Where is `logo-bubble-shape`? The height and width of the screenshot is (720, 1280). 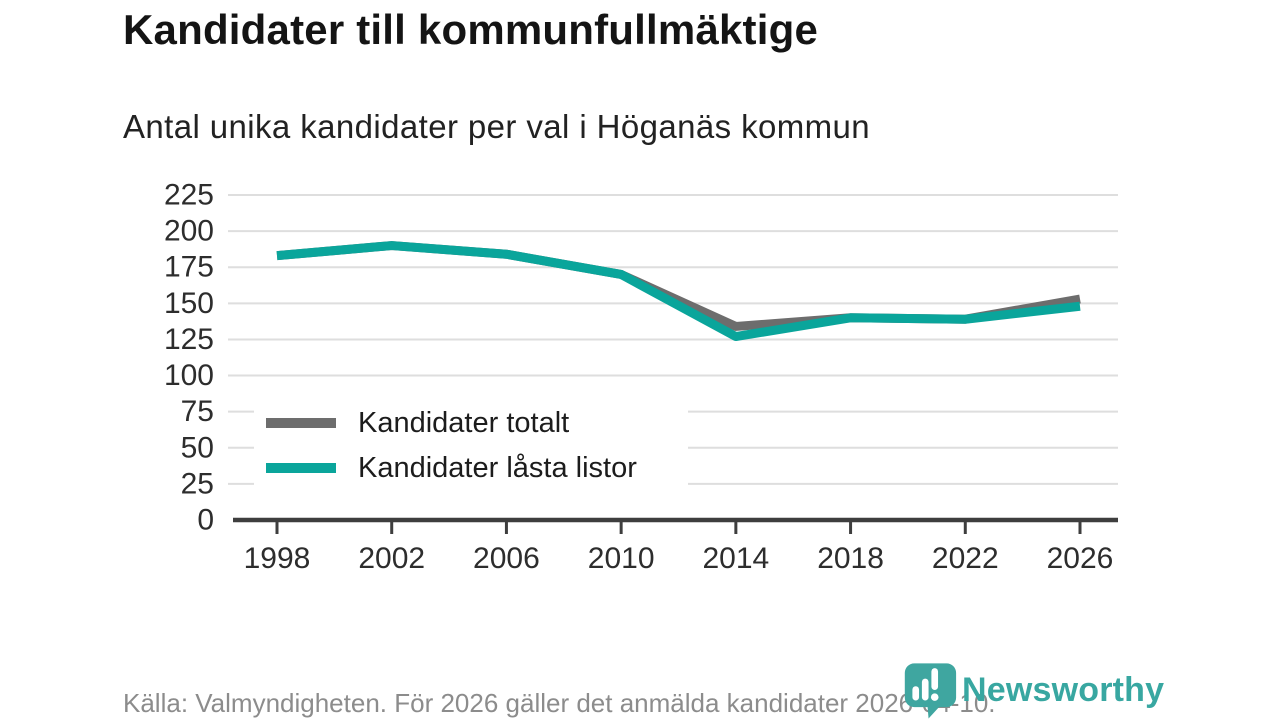 logo-bubble-shape is located at coordinates (930, 691).